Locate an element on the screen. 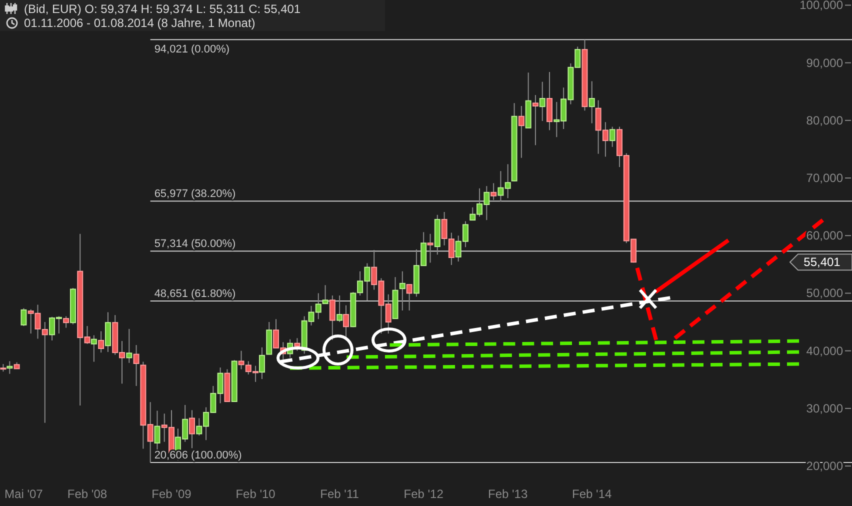 The height and width of the screenshot is (506, 852). ref-line-label: 48,651 (61.80%) is located at coordinates (195, 294).